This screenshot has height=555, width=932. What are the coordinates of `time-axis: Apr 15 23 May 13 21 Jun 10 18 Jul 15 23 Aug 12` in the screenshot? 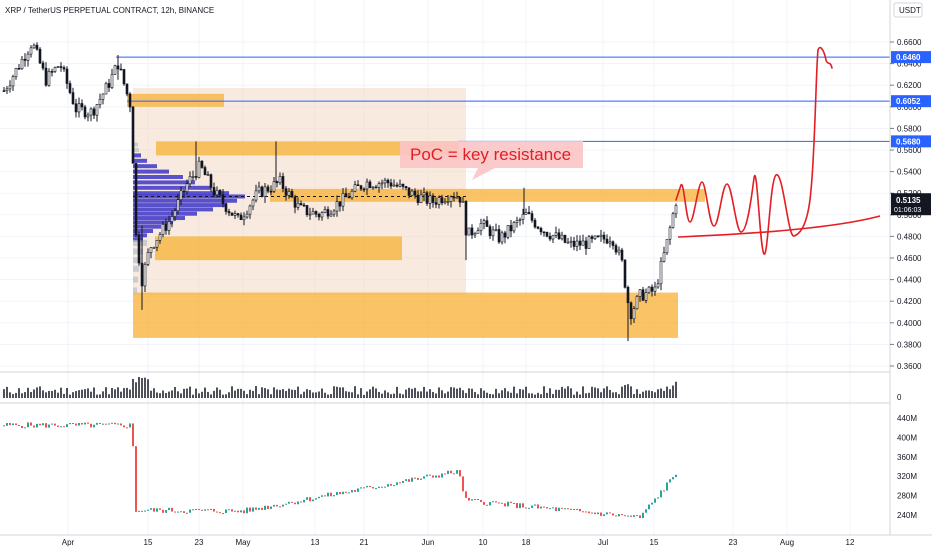 It's located at (458, 542).